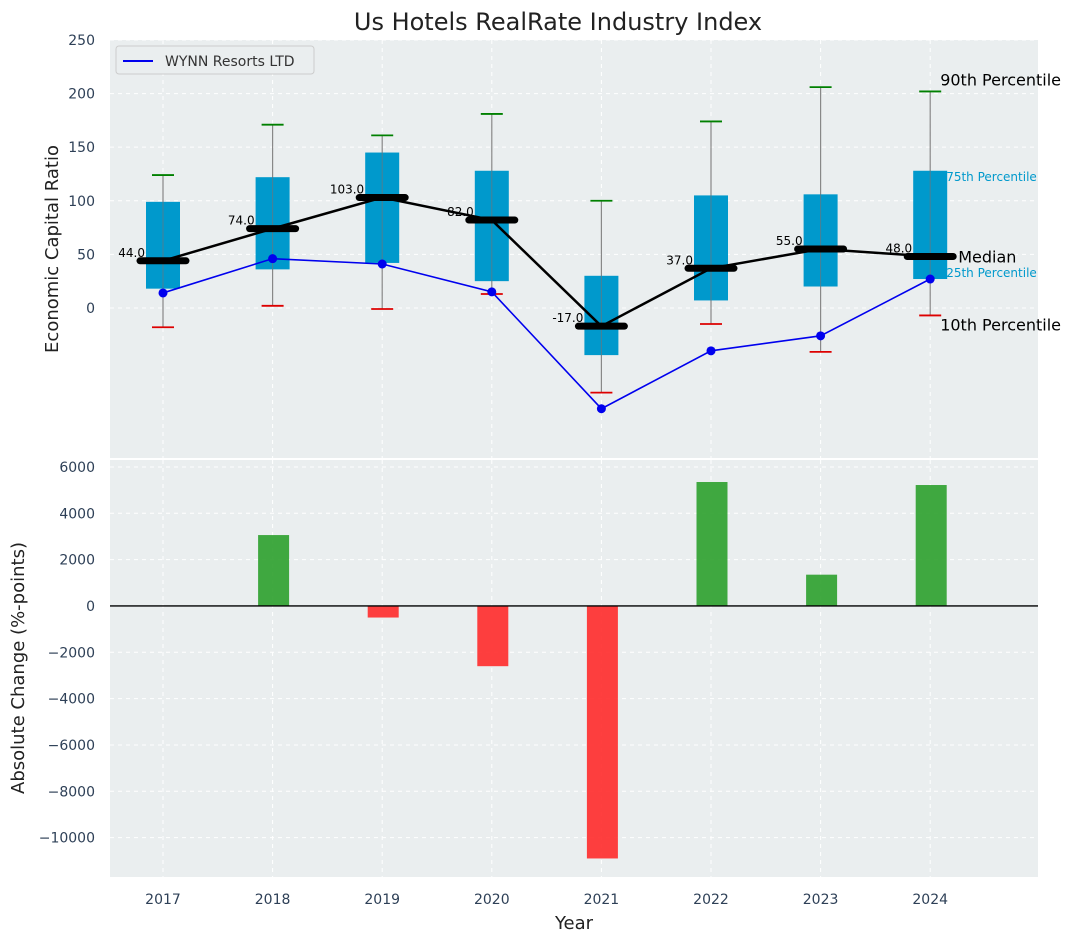 This screenshot has width=1076, height=942. What do you see at coordinates (347, 190) in the screenshot?
I see `median-value-label: 103.0` at bounding box center [347, 190].